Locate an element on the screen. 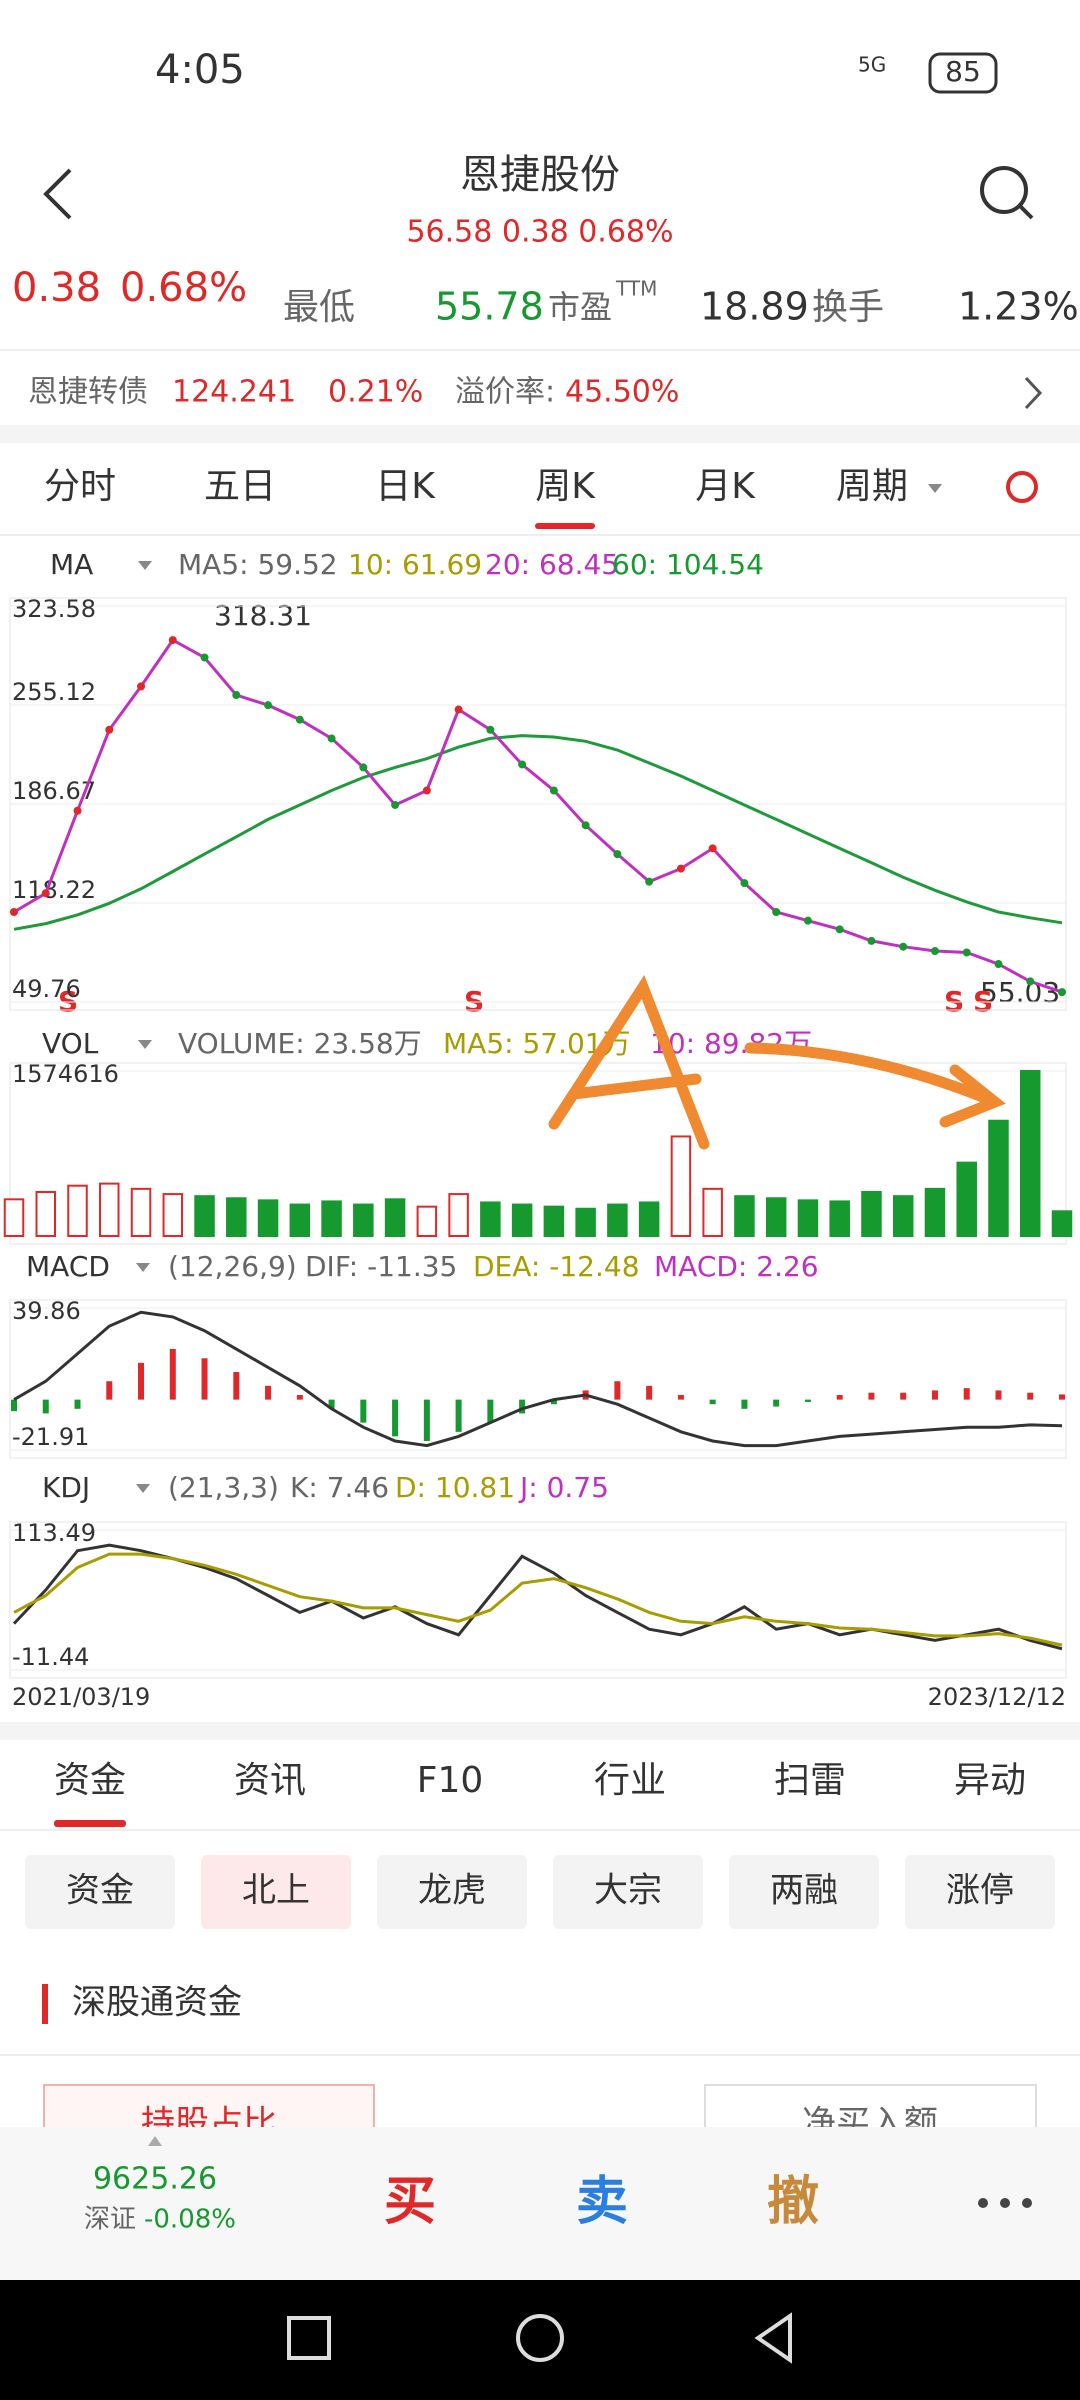 Image resolution: width=1080 pixels, height=2400 pixels. time: 4:05 is located at coordinates (200, 70).